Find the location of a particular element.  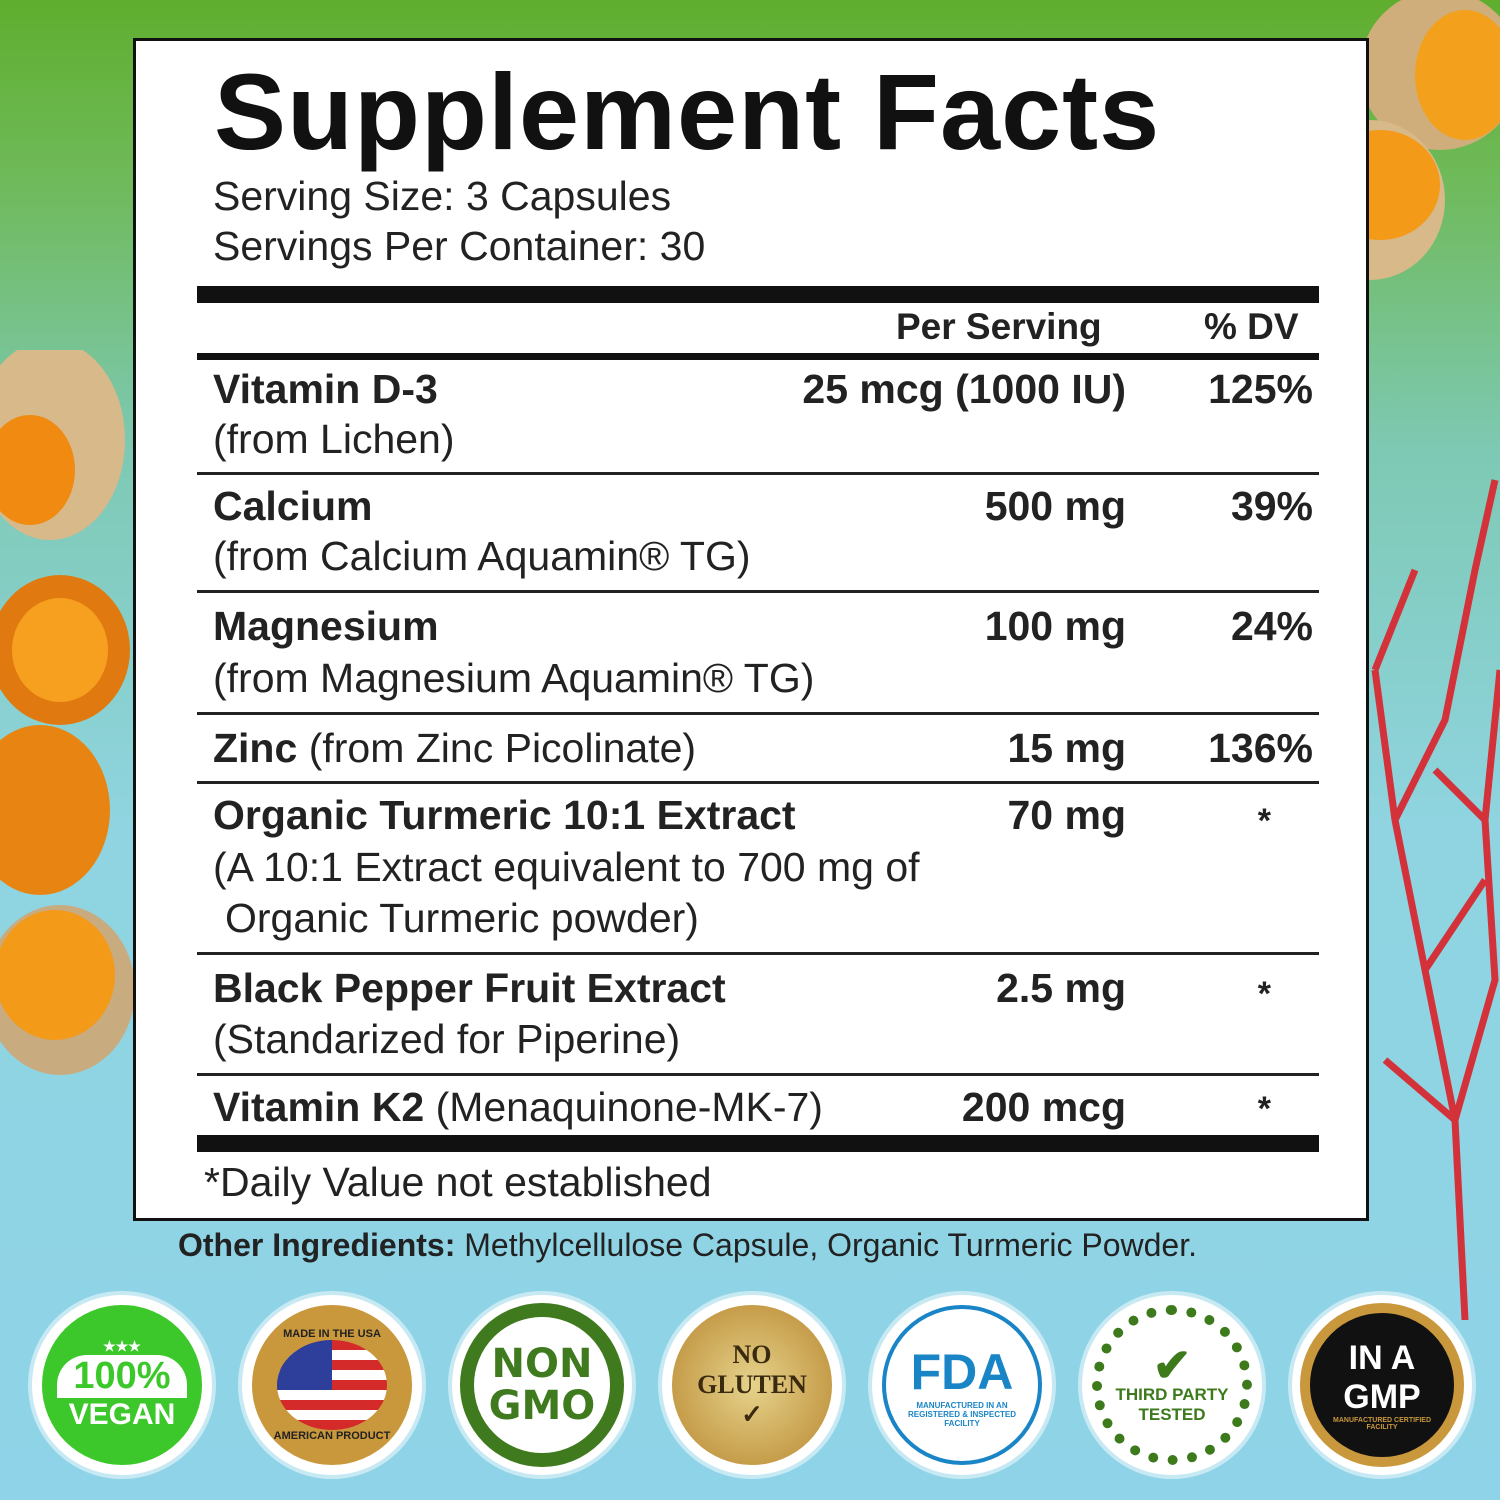

nutrient-name: Zinc is located at coordinates (255, 748).